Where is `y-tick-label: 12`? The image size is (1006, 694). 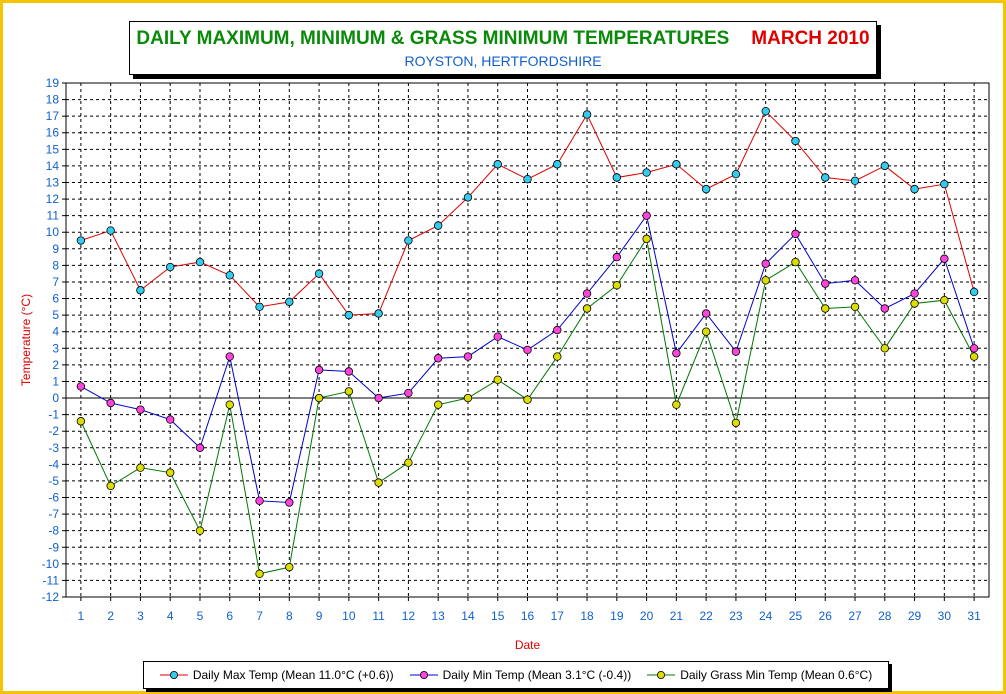 y-tick-label: 12 is located at coordinates (53, 199).